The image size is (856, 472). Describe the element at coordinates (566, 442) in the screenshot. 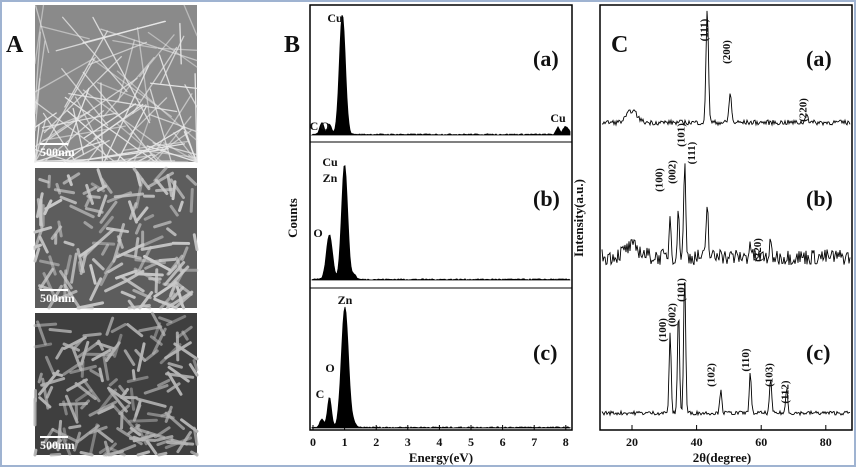

I see `tick-label: 8` at that location.